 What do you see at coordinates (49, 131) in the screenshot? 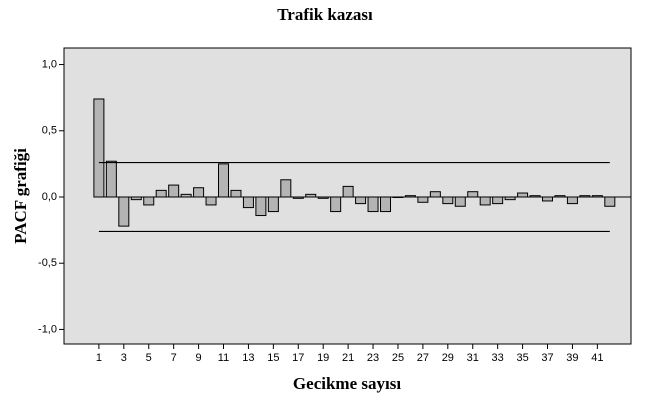
I see `y-tick-label: 0,5` at bounding box center [49, 131].